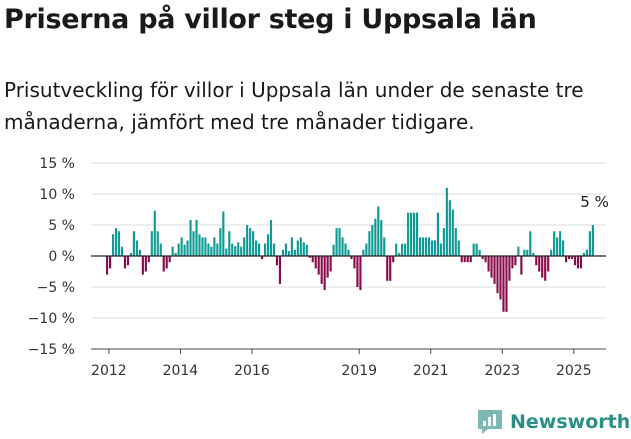 The width and height of the screenshot is (631, 439). What do you see at coordinates (574, 371) in the screenshot?
I see `x-tick-label: 2025` at bounding box center [574, 371].